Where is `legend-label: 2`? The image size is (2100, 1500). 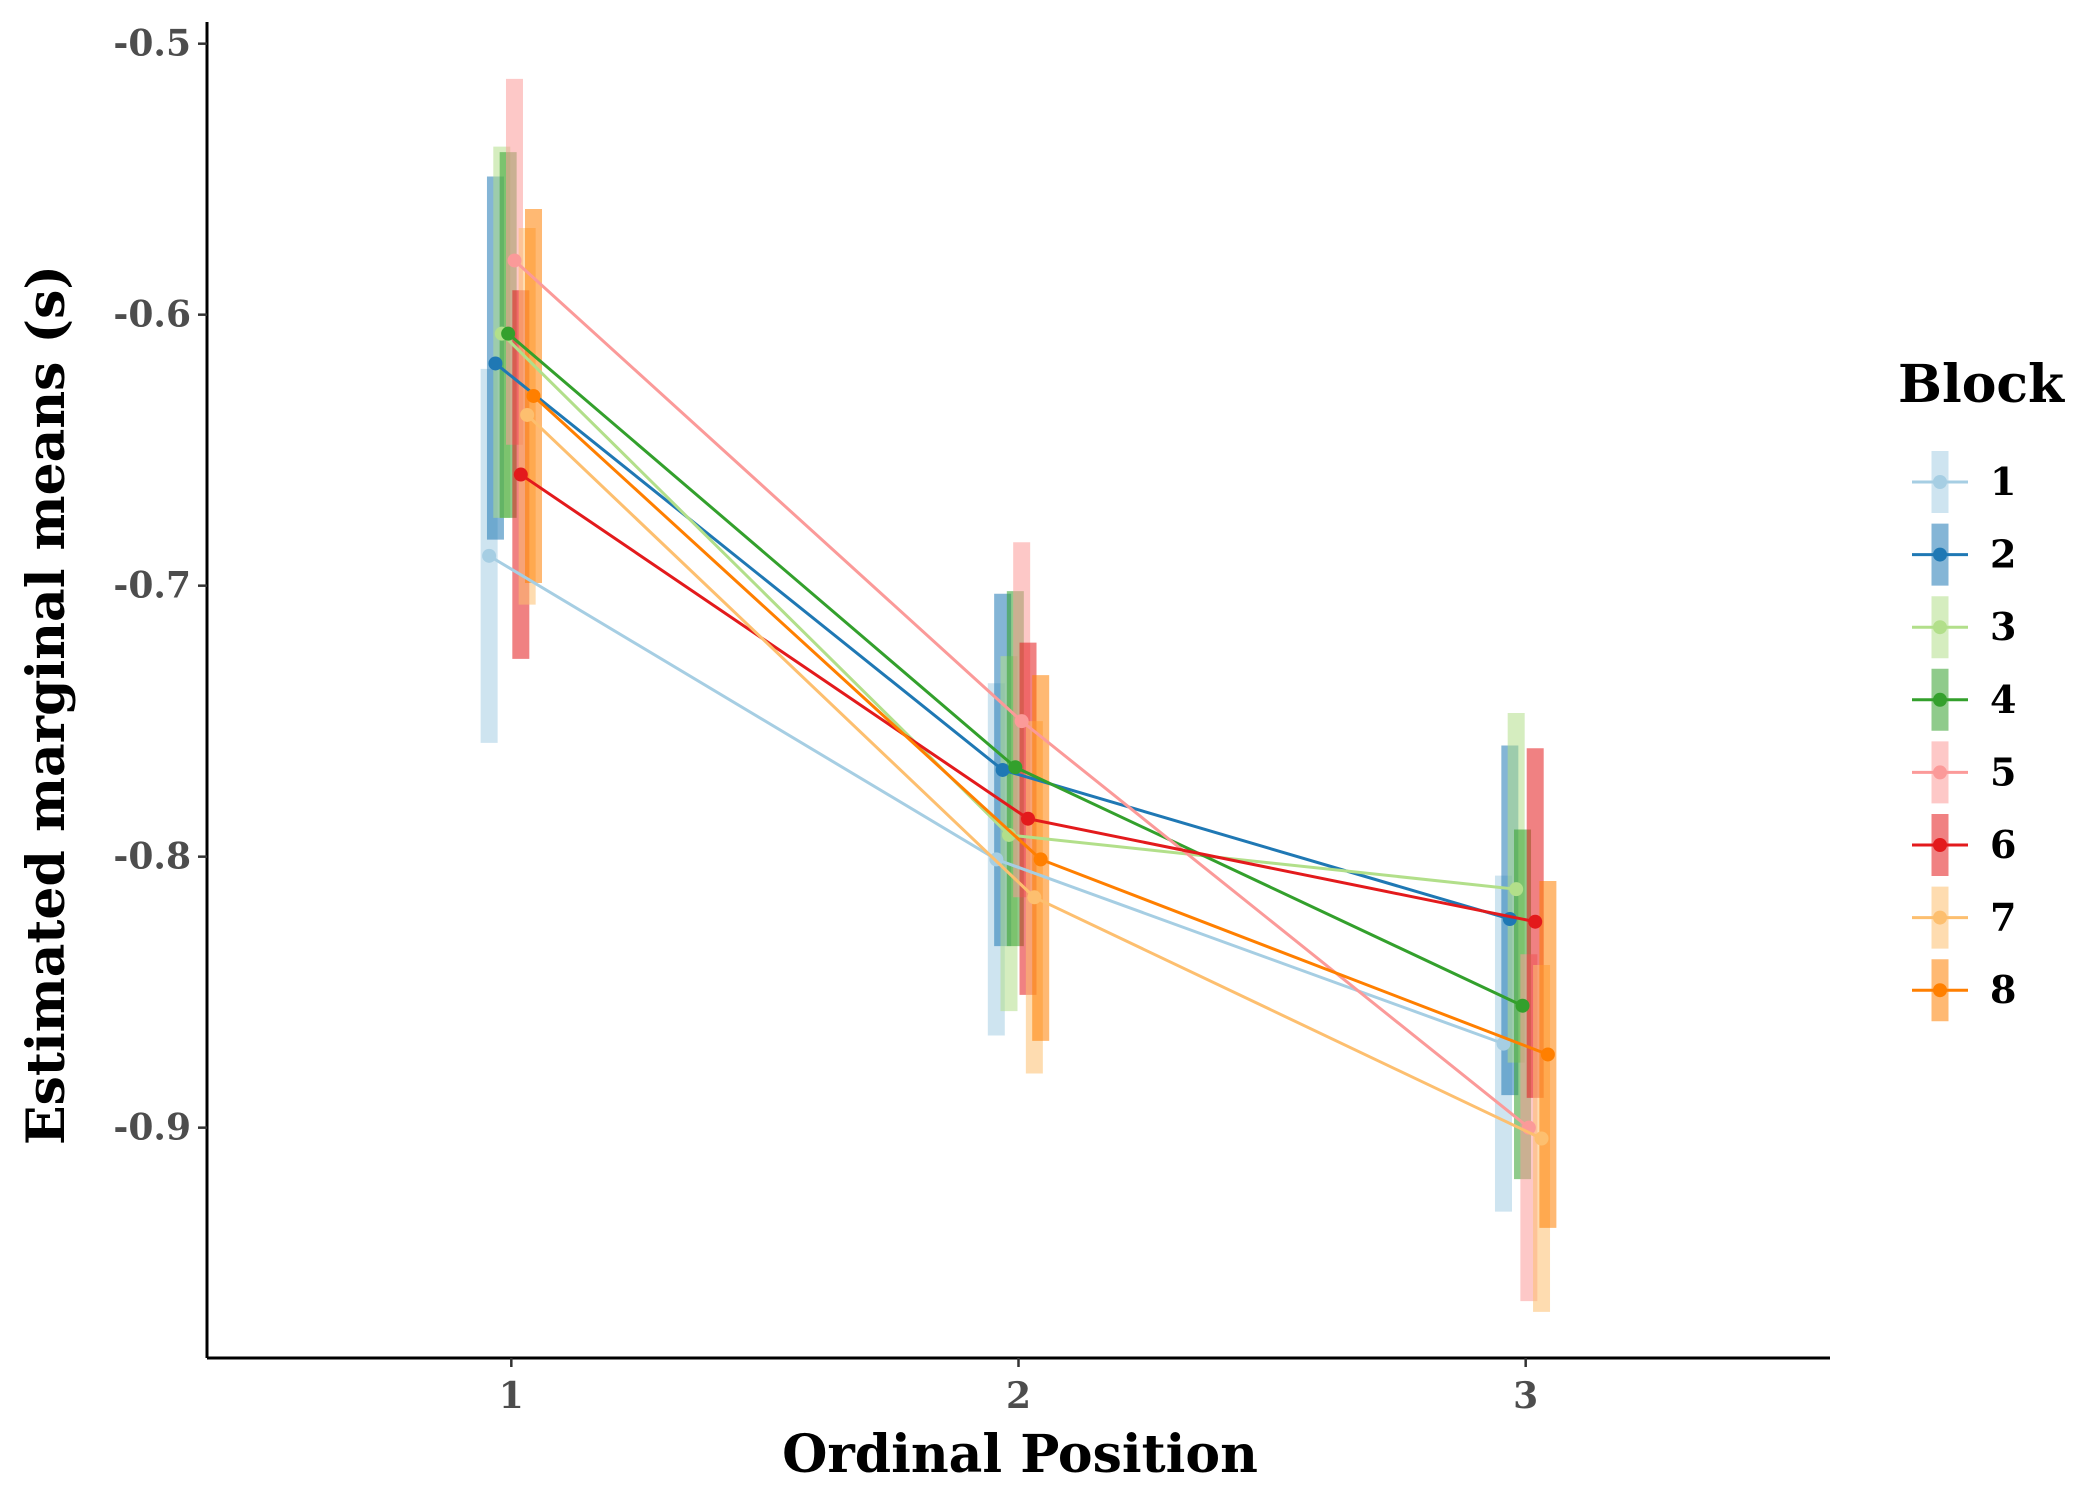 legend-label: 2 is located at coordinates (2003, 554).